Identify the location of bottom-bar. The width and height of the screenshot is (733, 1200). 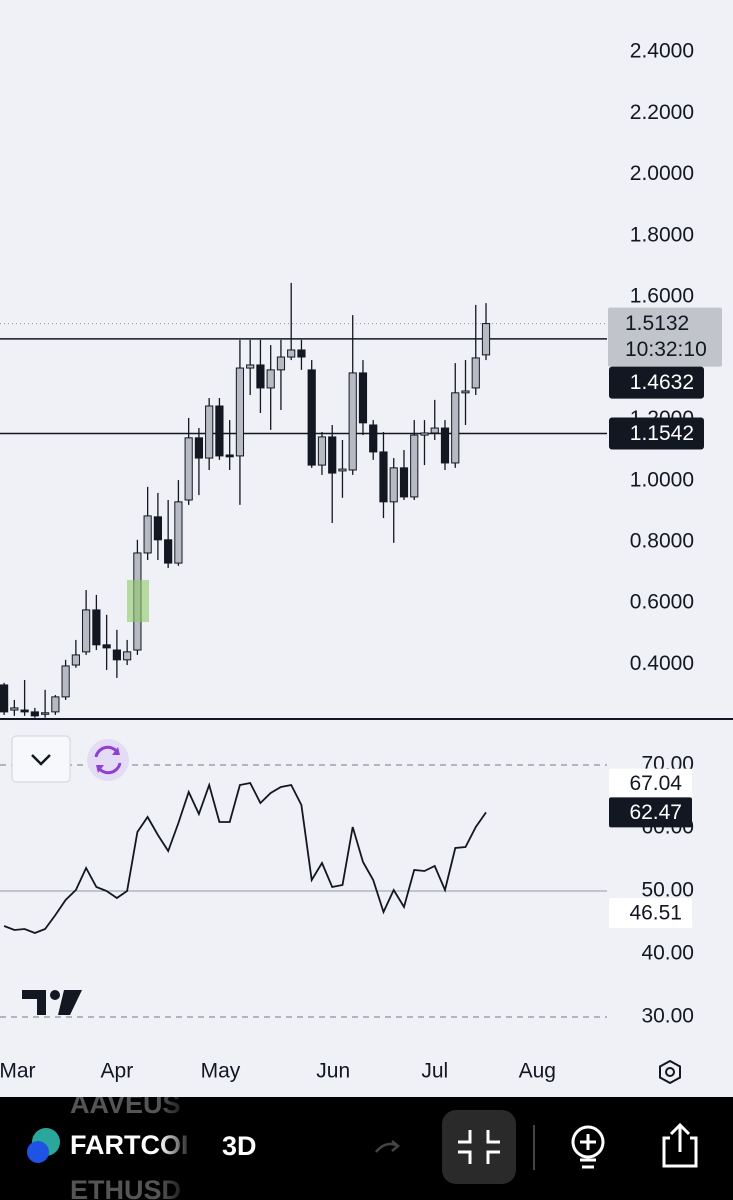
(366, 1148).